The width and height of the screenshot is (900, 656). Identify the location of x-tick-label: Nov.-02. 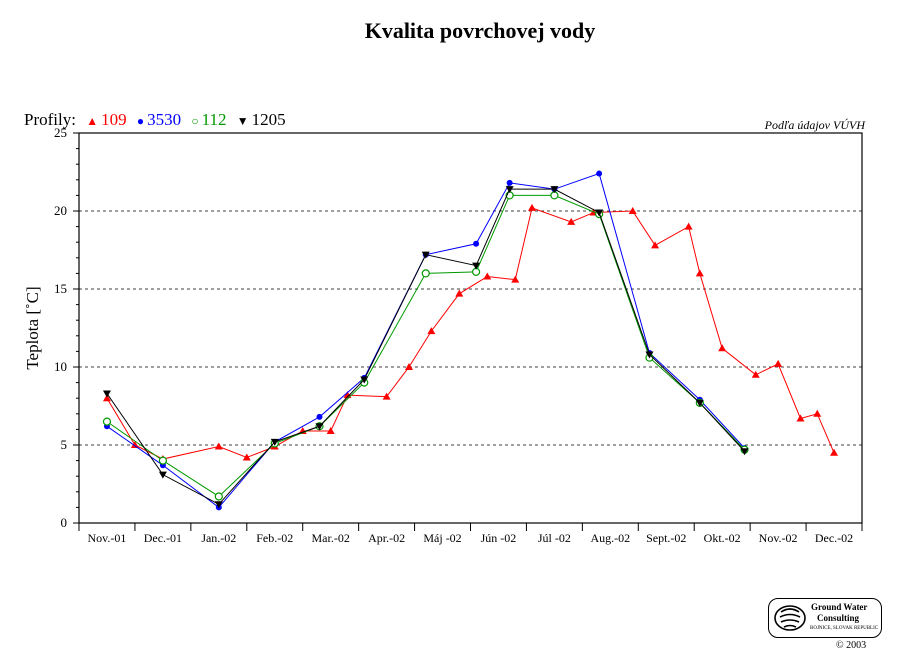
(778, 538).